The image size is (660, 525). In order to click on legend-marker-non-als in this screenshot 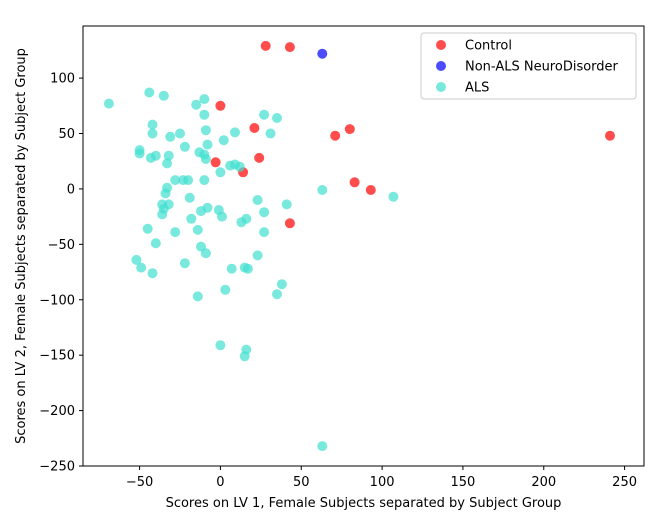, I will do `click(441, 66)`.